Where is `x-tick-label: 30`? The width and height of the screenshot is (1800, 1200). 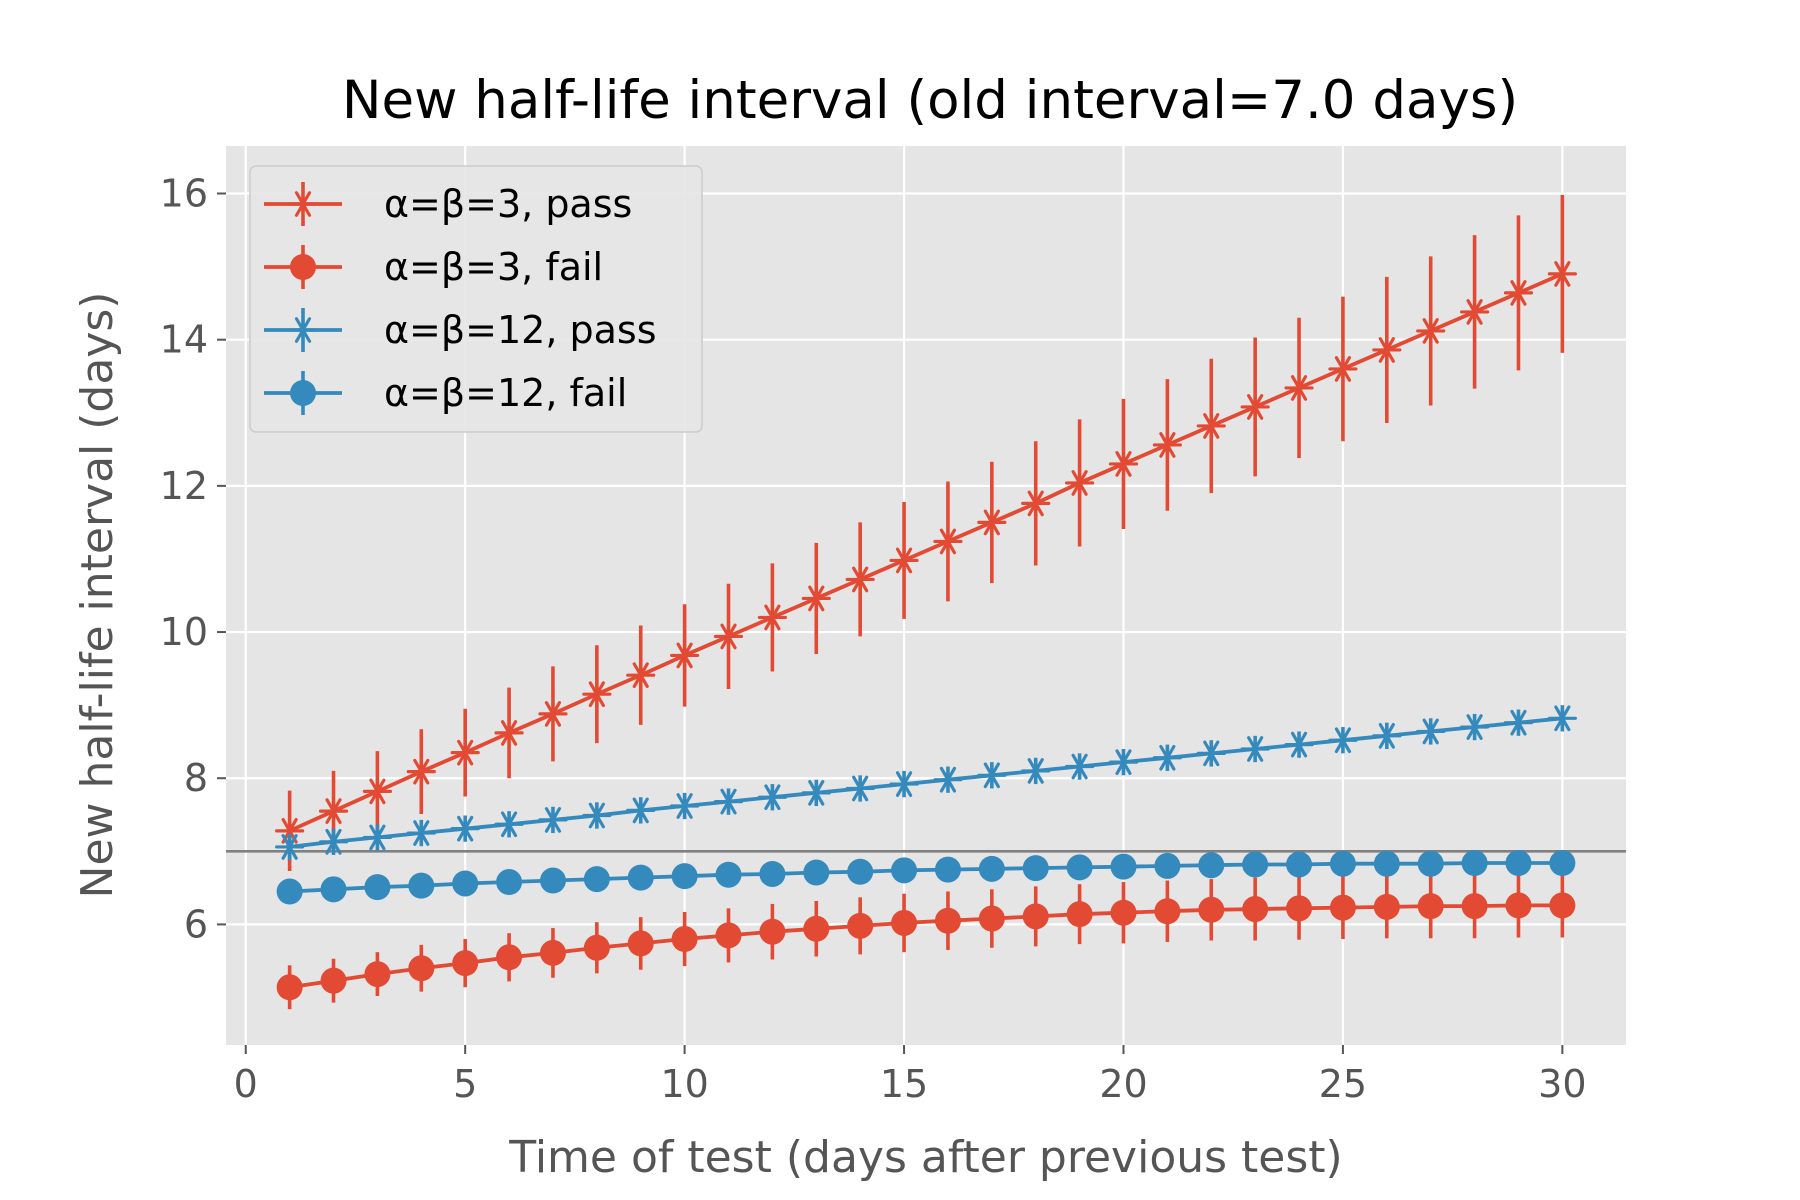 x-tick-label: 30 is located at coordinates (1562, 1084).